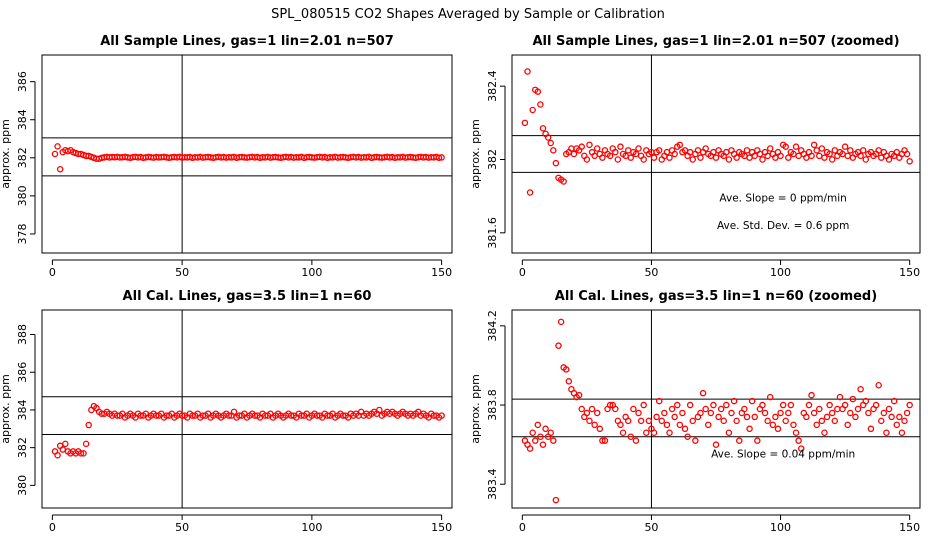  I want to click on y-tick-label: 382.4, so click(492, 86).